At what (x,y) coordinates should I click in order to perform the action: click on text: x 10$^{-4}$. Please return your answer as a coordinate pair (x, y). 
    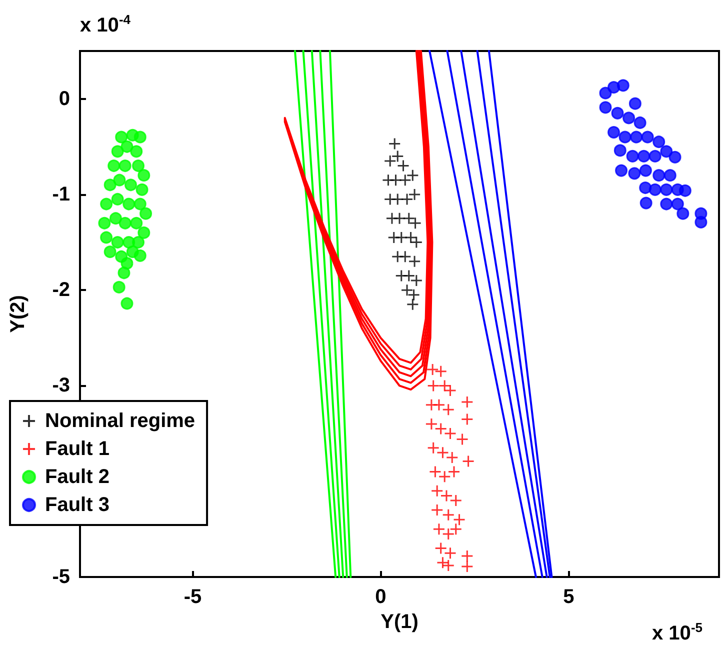
    Looking at the image, I should click on (105, 25).